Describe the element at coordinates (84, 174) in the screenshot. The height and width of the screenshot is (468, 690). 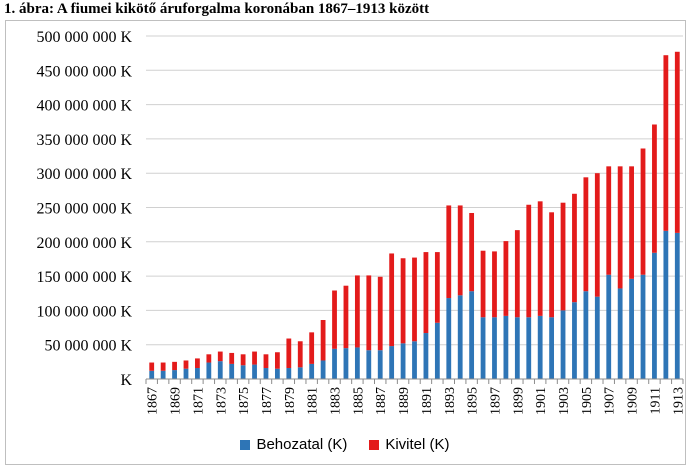
I see `y-tick-label: 300 000 000 K` at that location.